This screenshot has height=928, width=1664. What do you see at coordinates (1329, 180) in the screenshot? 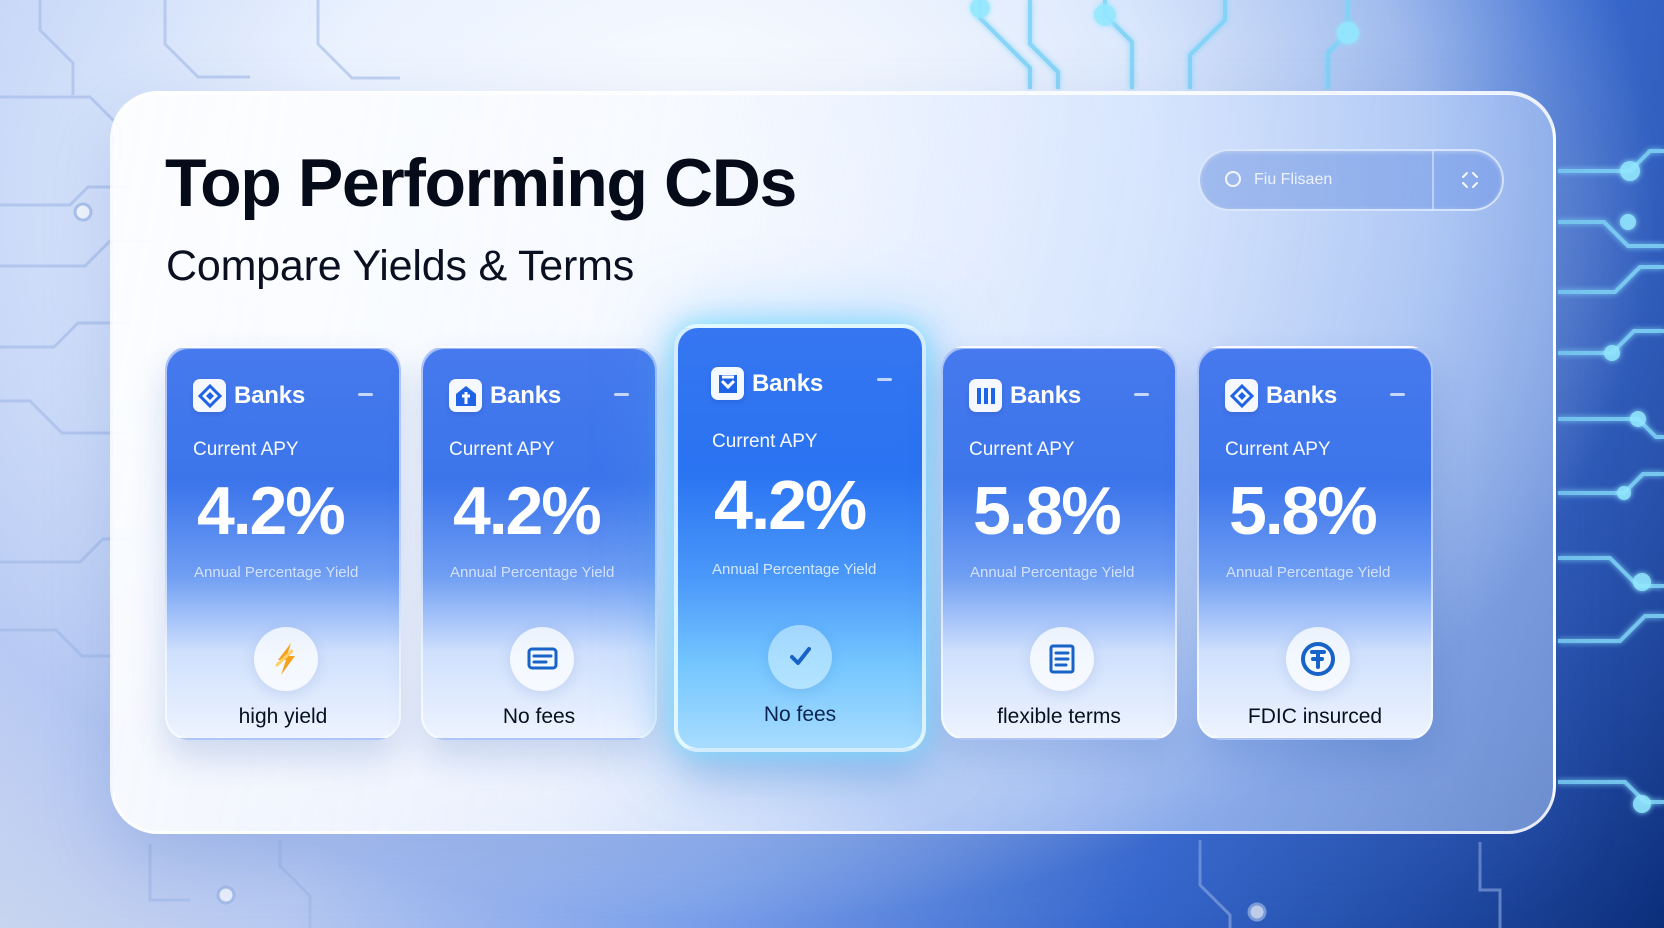
I see `search-input` at bounding box center [1329, 180].